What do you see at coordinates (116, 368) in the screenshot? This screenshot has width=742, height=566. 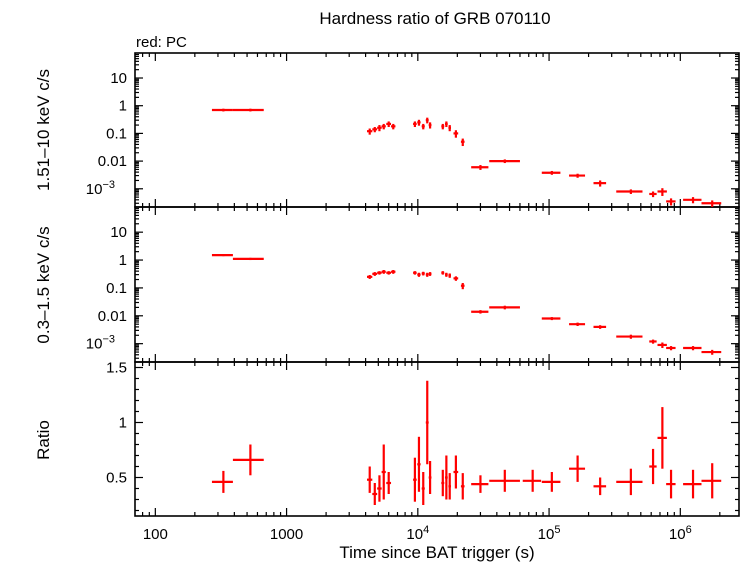 I see `y-tick-label: 1.5` at bounding box center [116, 368].